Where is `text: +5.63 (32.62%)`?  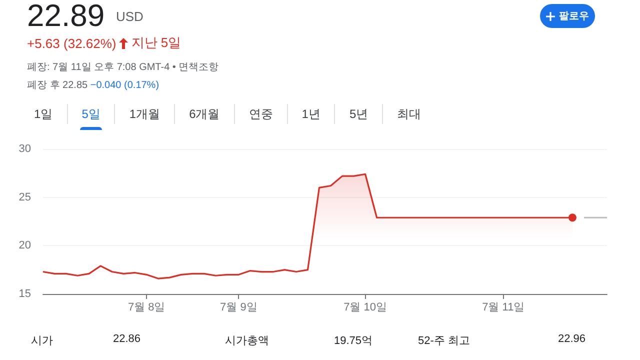
text: +5.63 (32.62%) is located at coordinates (71, 43).